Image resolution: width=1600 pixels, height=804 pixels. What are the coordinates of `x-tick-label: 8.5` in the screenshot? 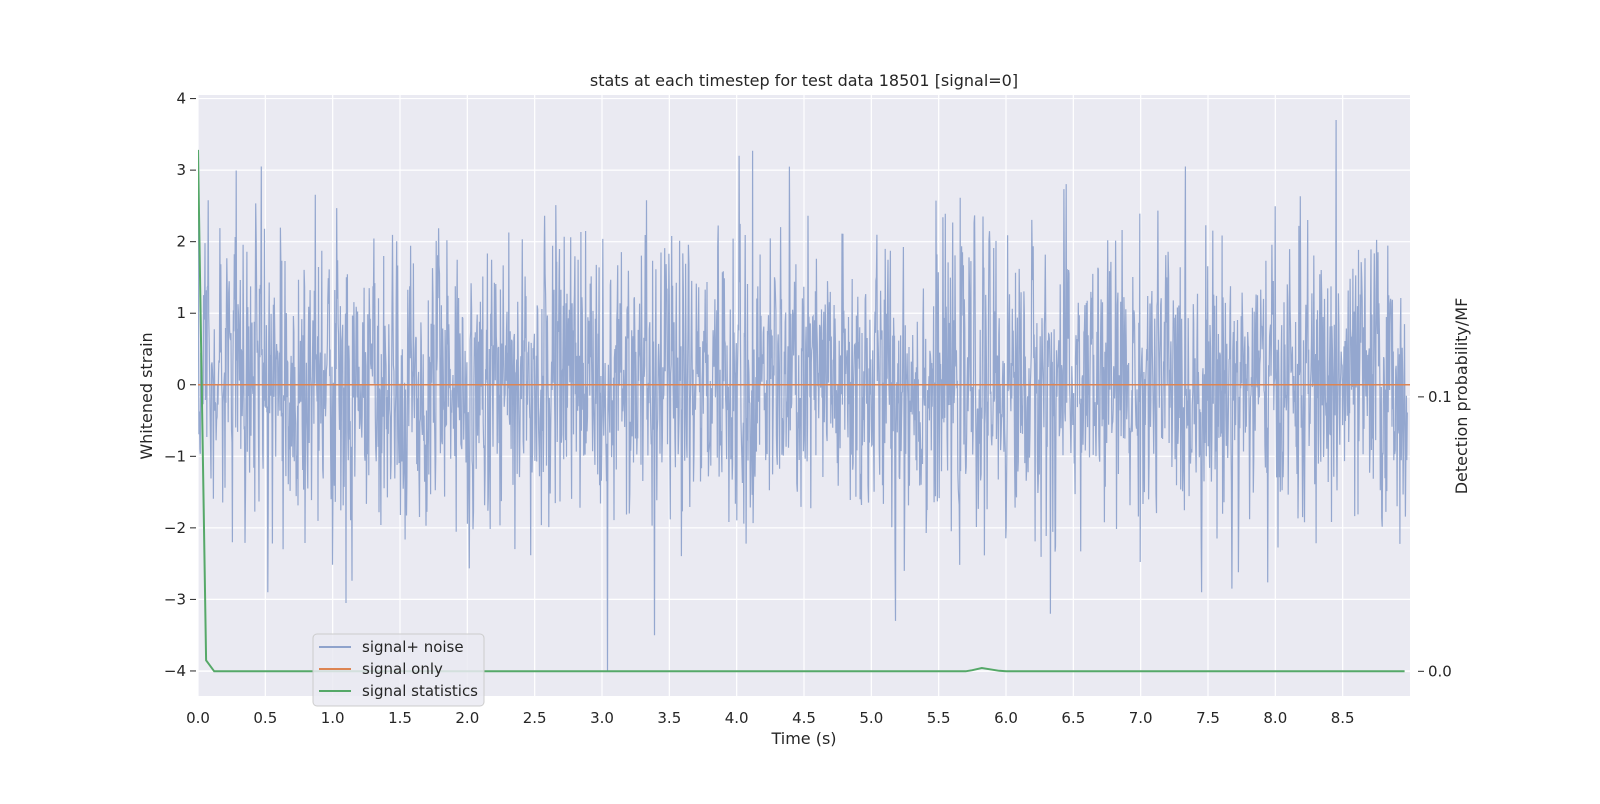 It's located at (1343, 718).